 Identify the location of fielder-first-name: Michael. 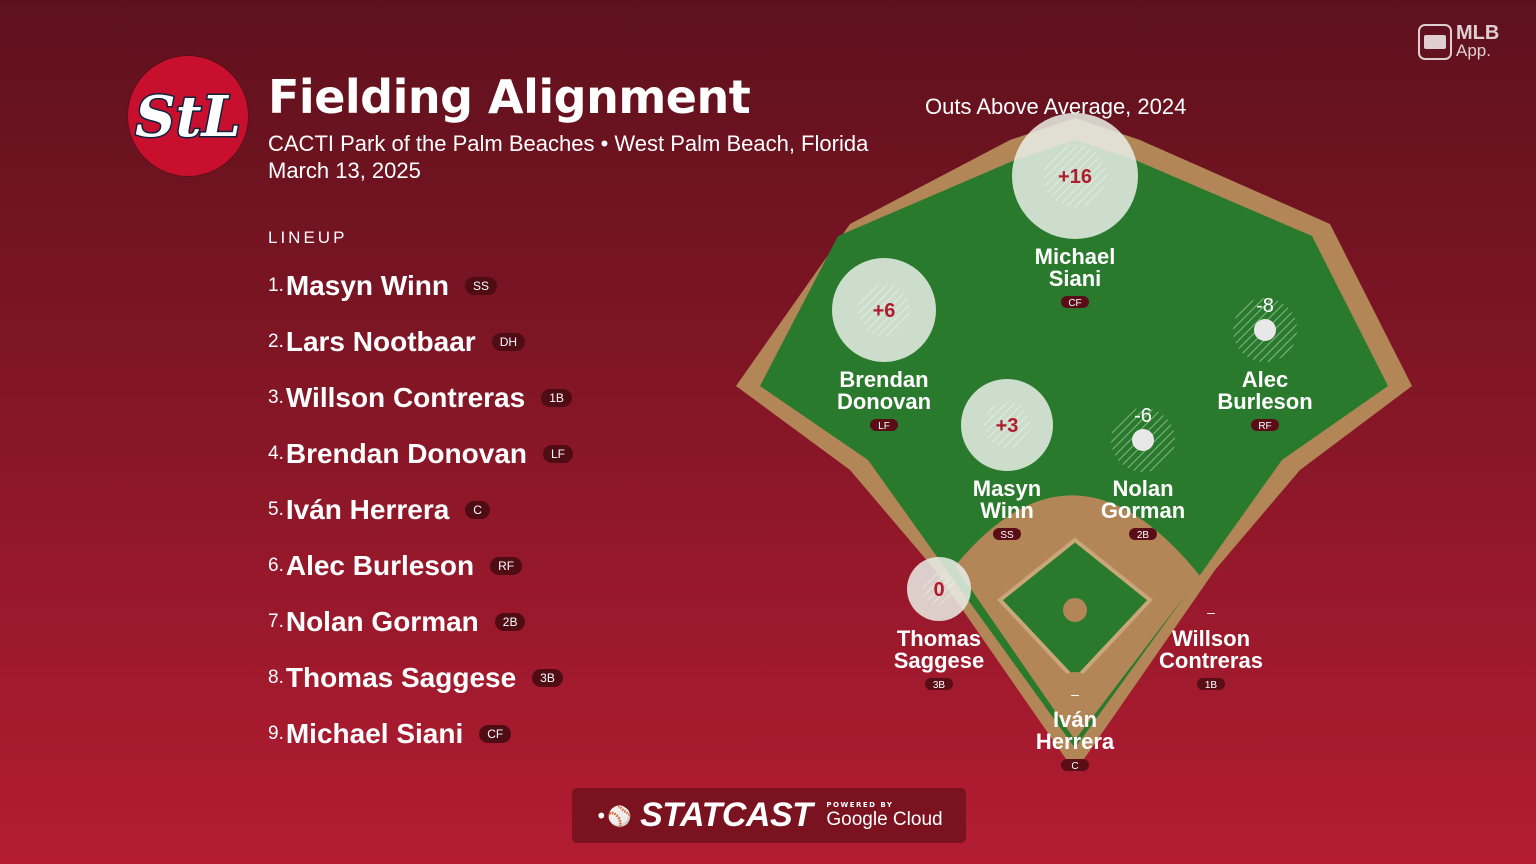
(1075, 256).